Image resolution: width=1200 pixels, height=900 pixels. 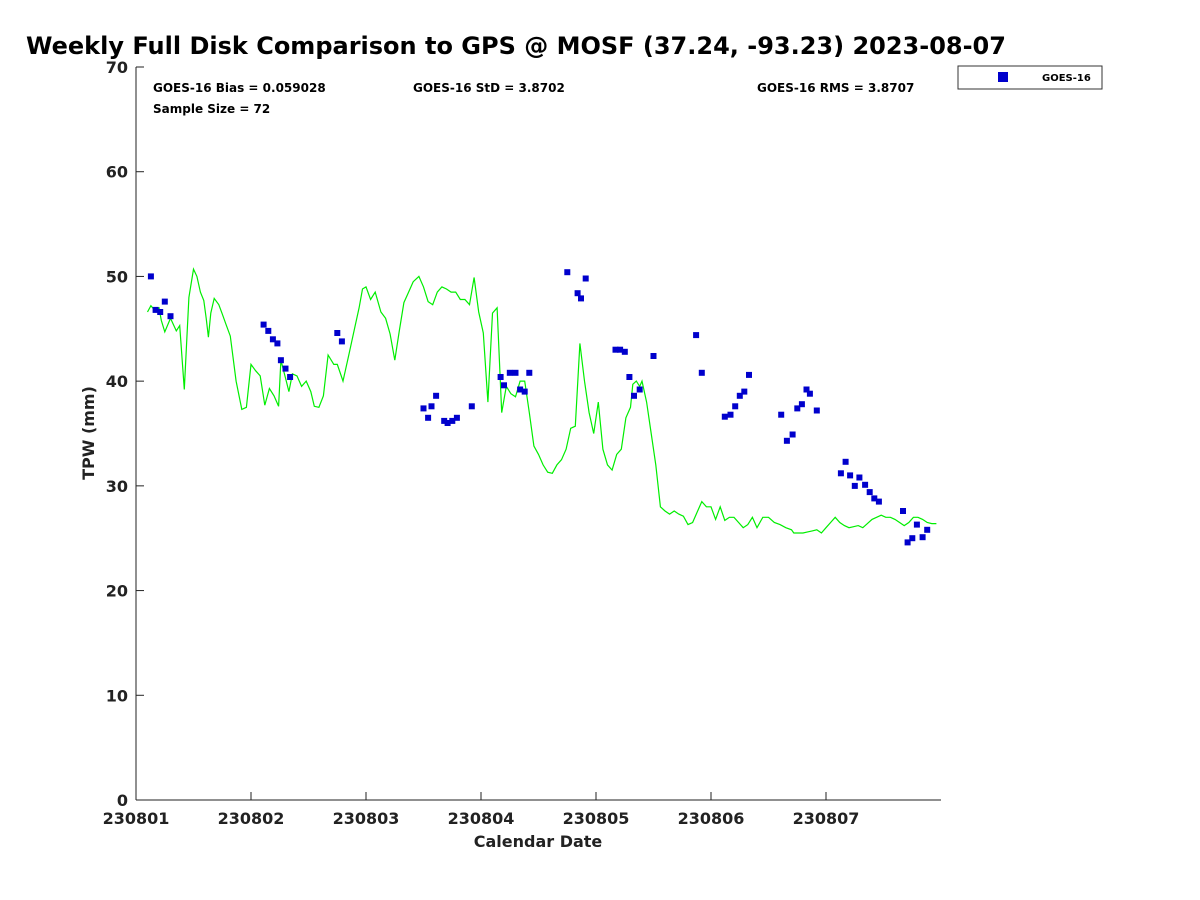 I want to click on legend: GOES-16, so click(x=1030, y=77).